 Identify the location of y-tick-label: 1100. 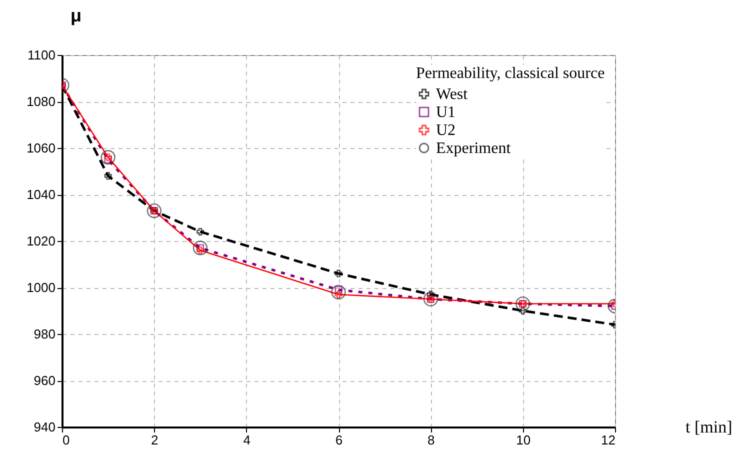
(42, 55).